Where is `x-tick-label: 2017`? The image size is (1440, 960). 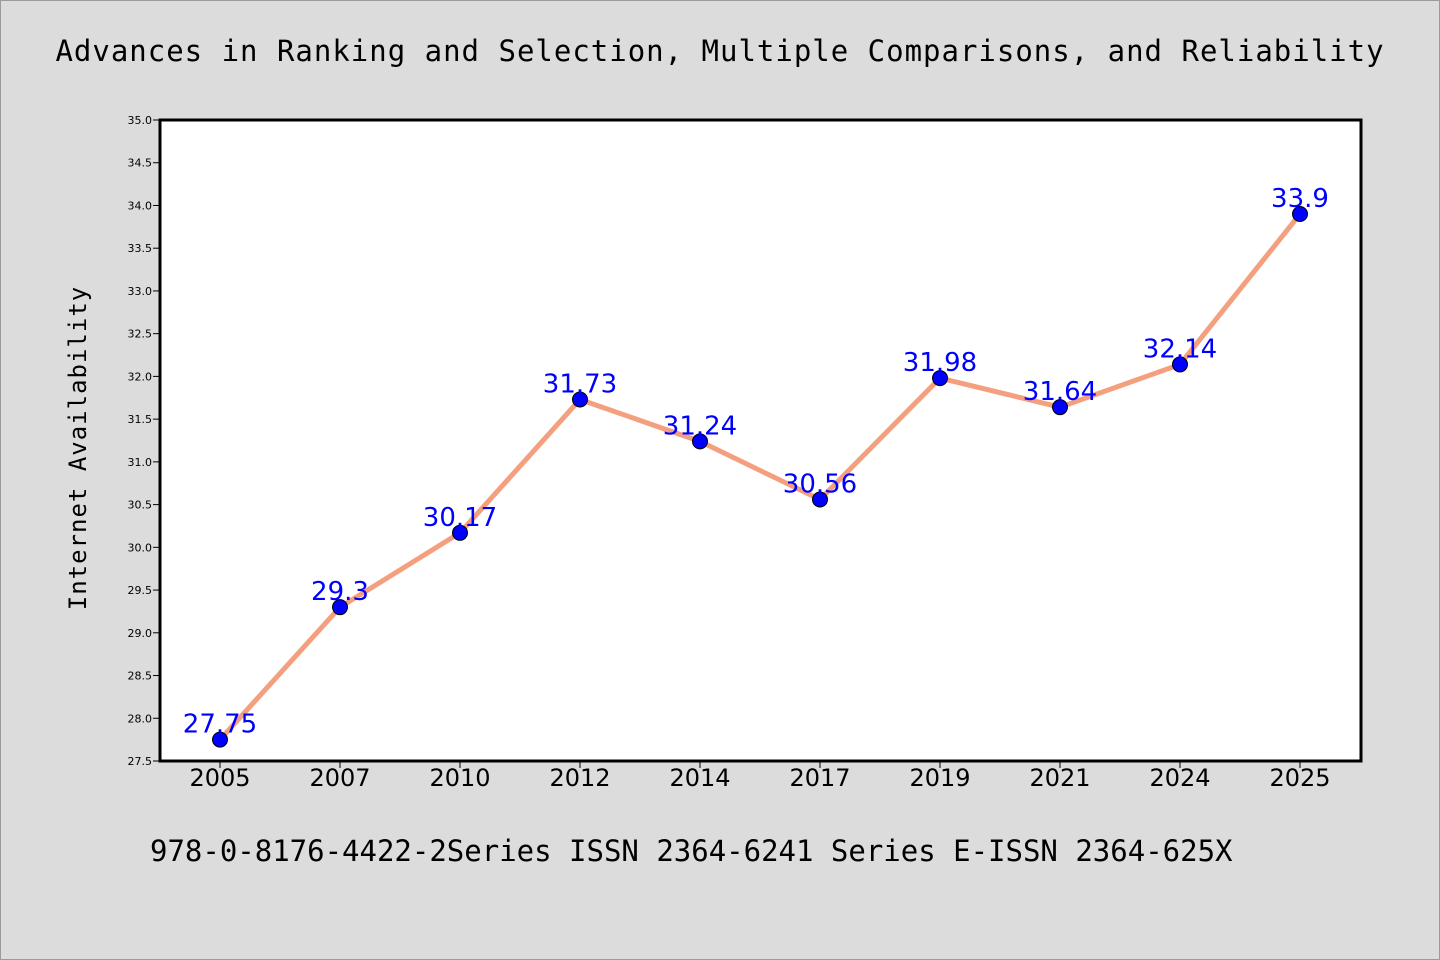 x-tick-label: 2017 is located at coordinates (819, 778).